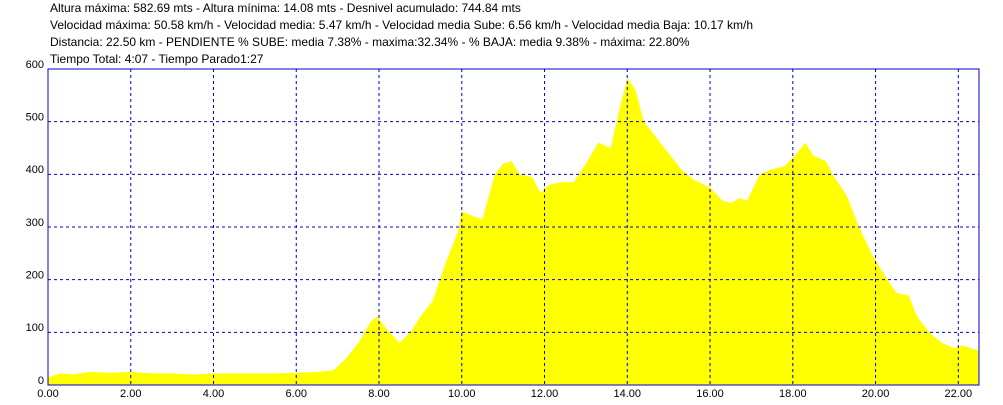 The height and width of the screenshot is (405, 1003). Describe the element at coordinates (296, 394) in the screenshot. I see `x-tick-label: 6.00` at that location.